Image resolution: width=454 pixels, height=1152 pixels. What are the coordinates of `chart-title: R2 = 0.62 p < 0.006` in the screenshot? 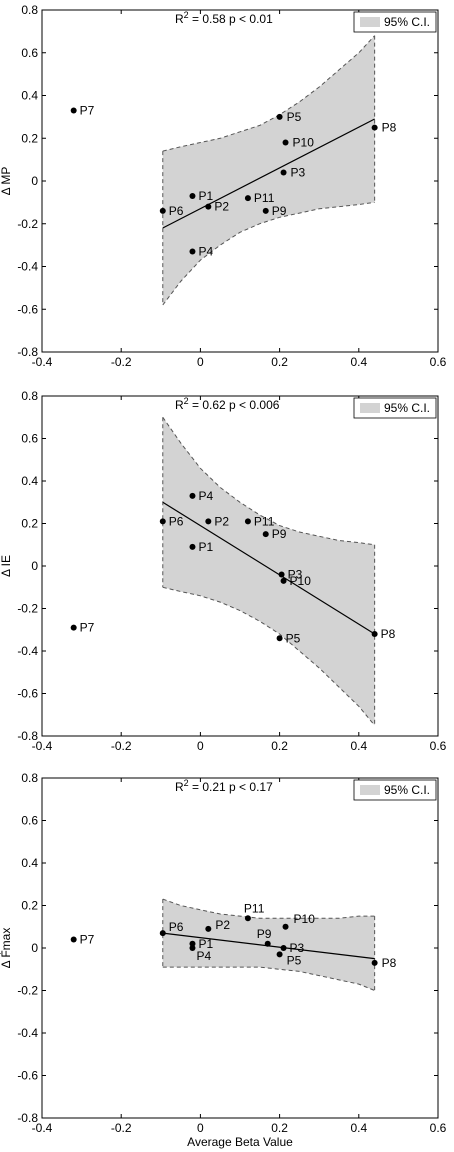 It's located at (227, 404).